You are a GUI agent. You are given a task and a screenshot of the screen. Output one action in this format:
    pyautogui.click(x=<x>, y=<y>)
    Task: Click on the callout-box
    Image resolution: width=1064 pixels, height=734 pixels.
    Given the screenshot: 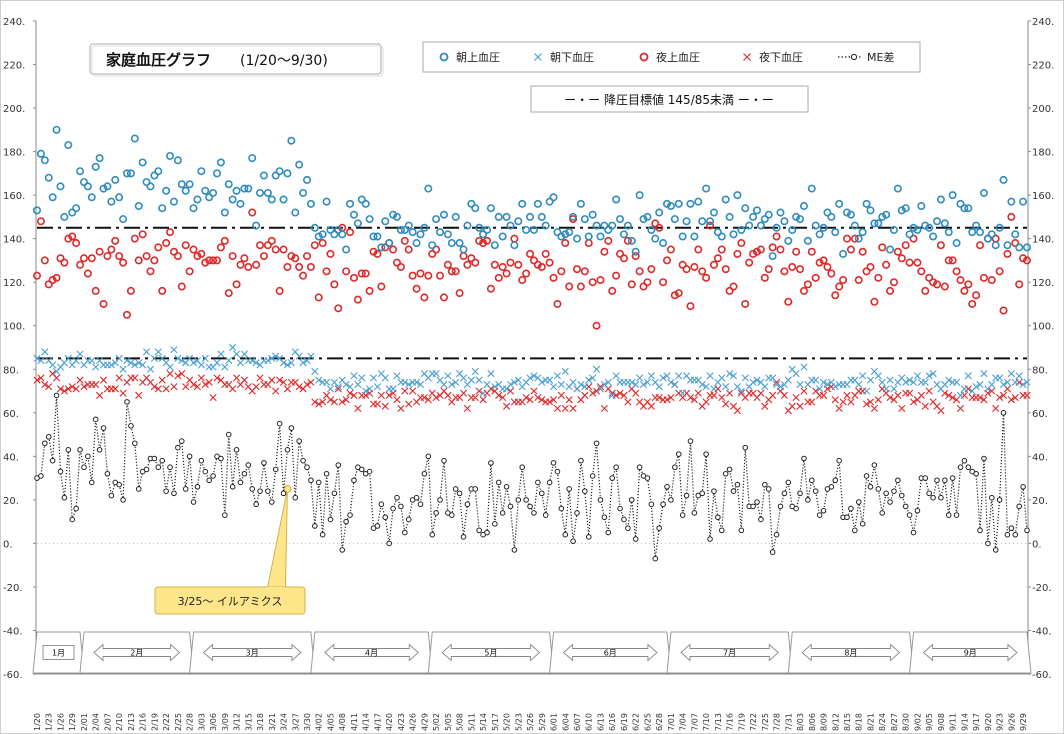 What is the action you would take?
    pyautogui.click(x=230, y=600)
    